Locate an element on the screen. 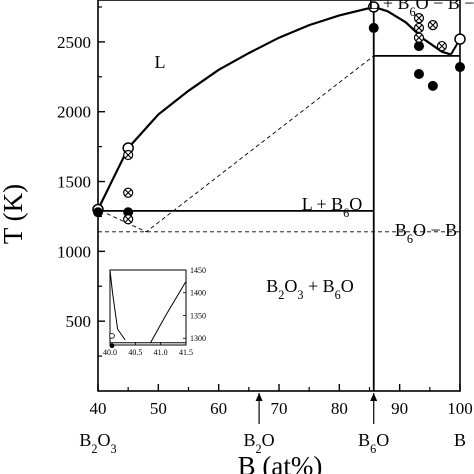  y-tick-label: 2000 is located at coordinates (74, 112).